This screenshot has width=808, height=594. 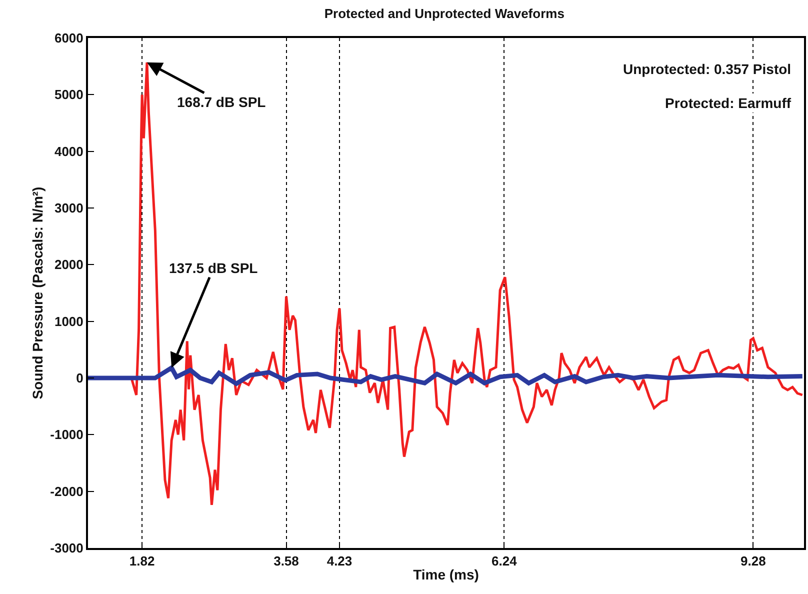 I want to click on annotation: 168.7 dB SPL, so click(x=221, y=102).